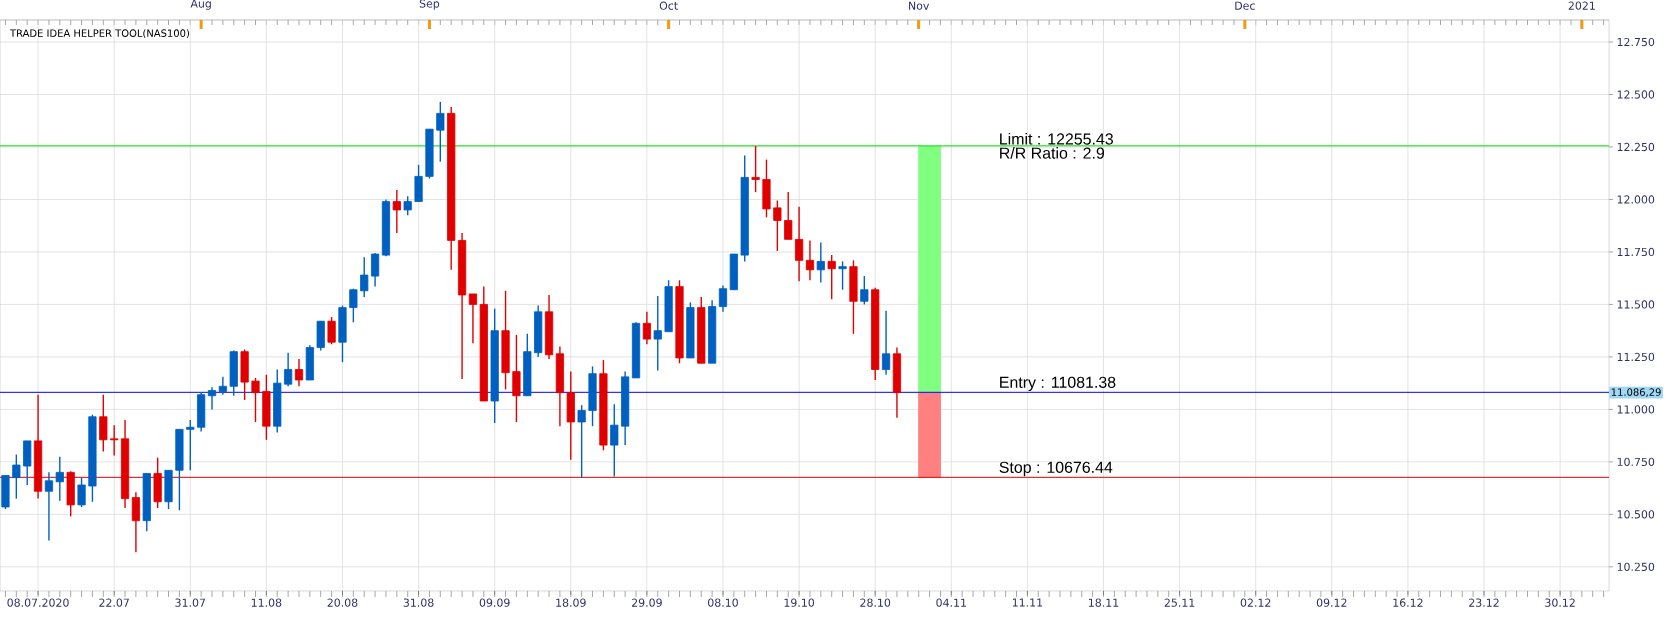 Image resolution: width=1679 pixels, height=619 pixels. What do you see at coordinates (1179, 602) in the screenshot?
I see `x-tick-label: 25.11` at bounding box center [1179, 602].